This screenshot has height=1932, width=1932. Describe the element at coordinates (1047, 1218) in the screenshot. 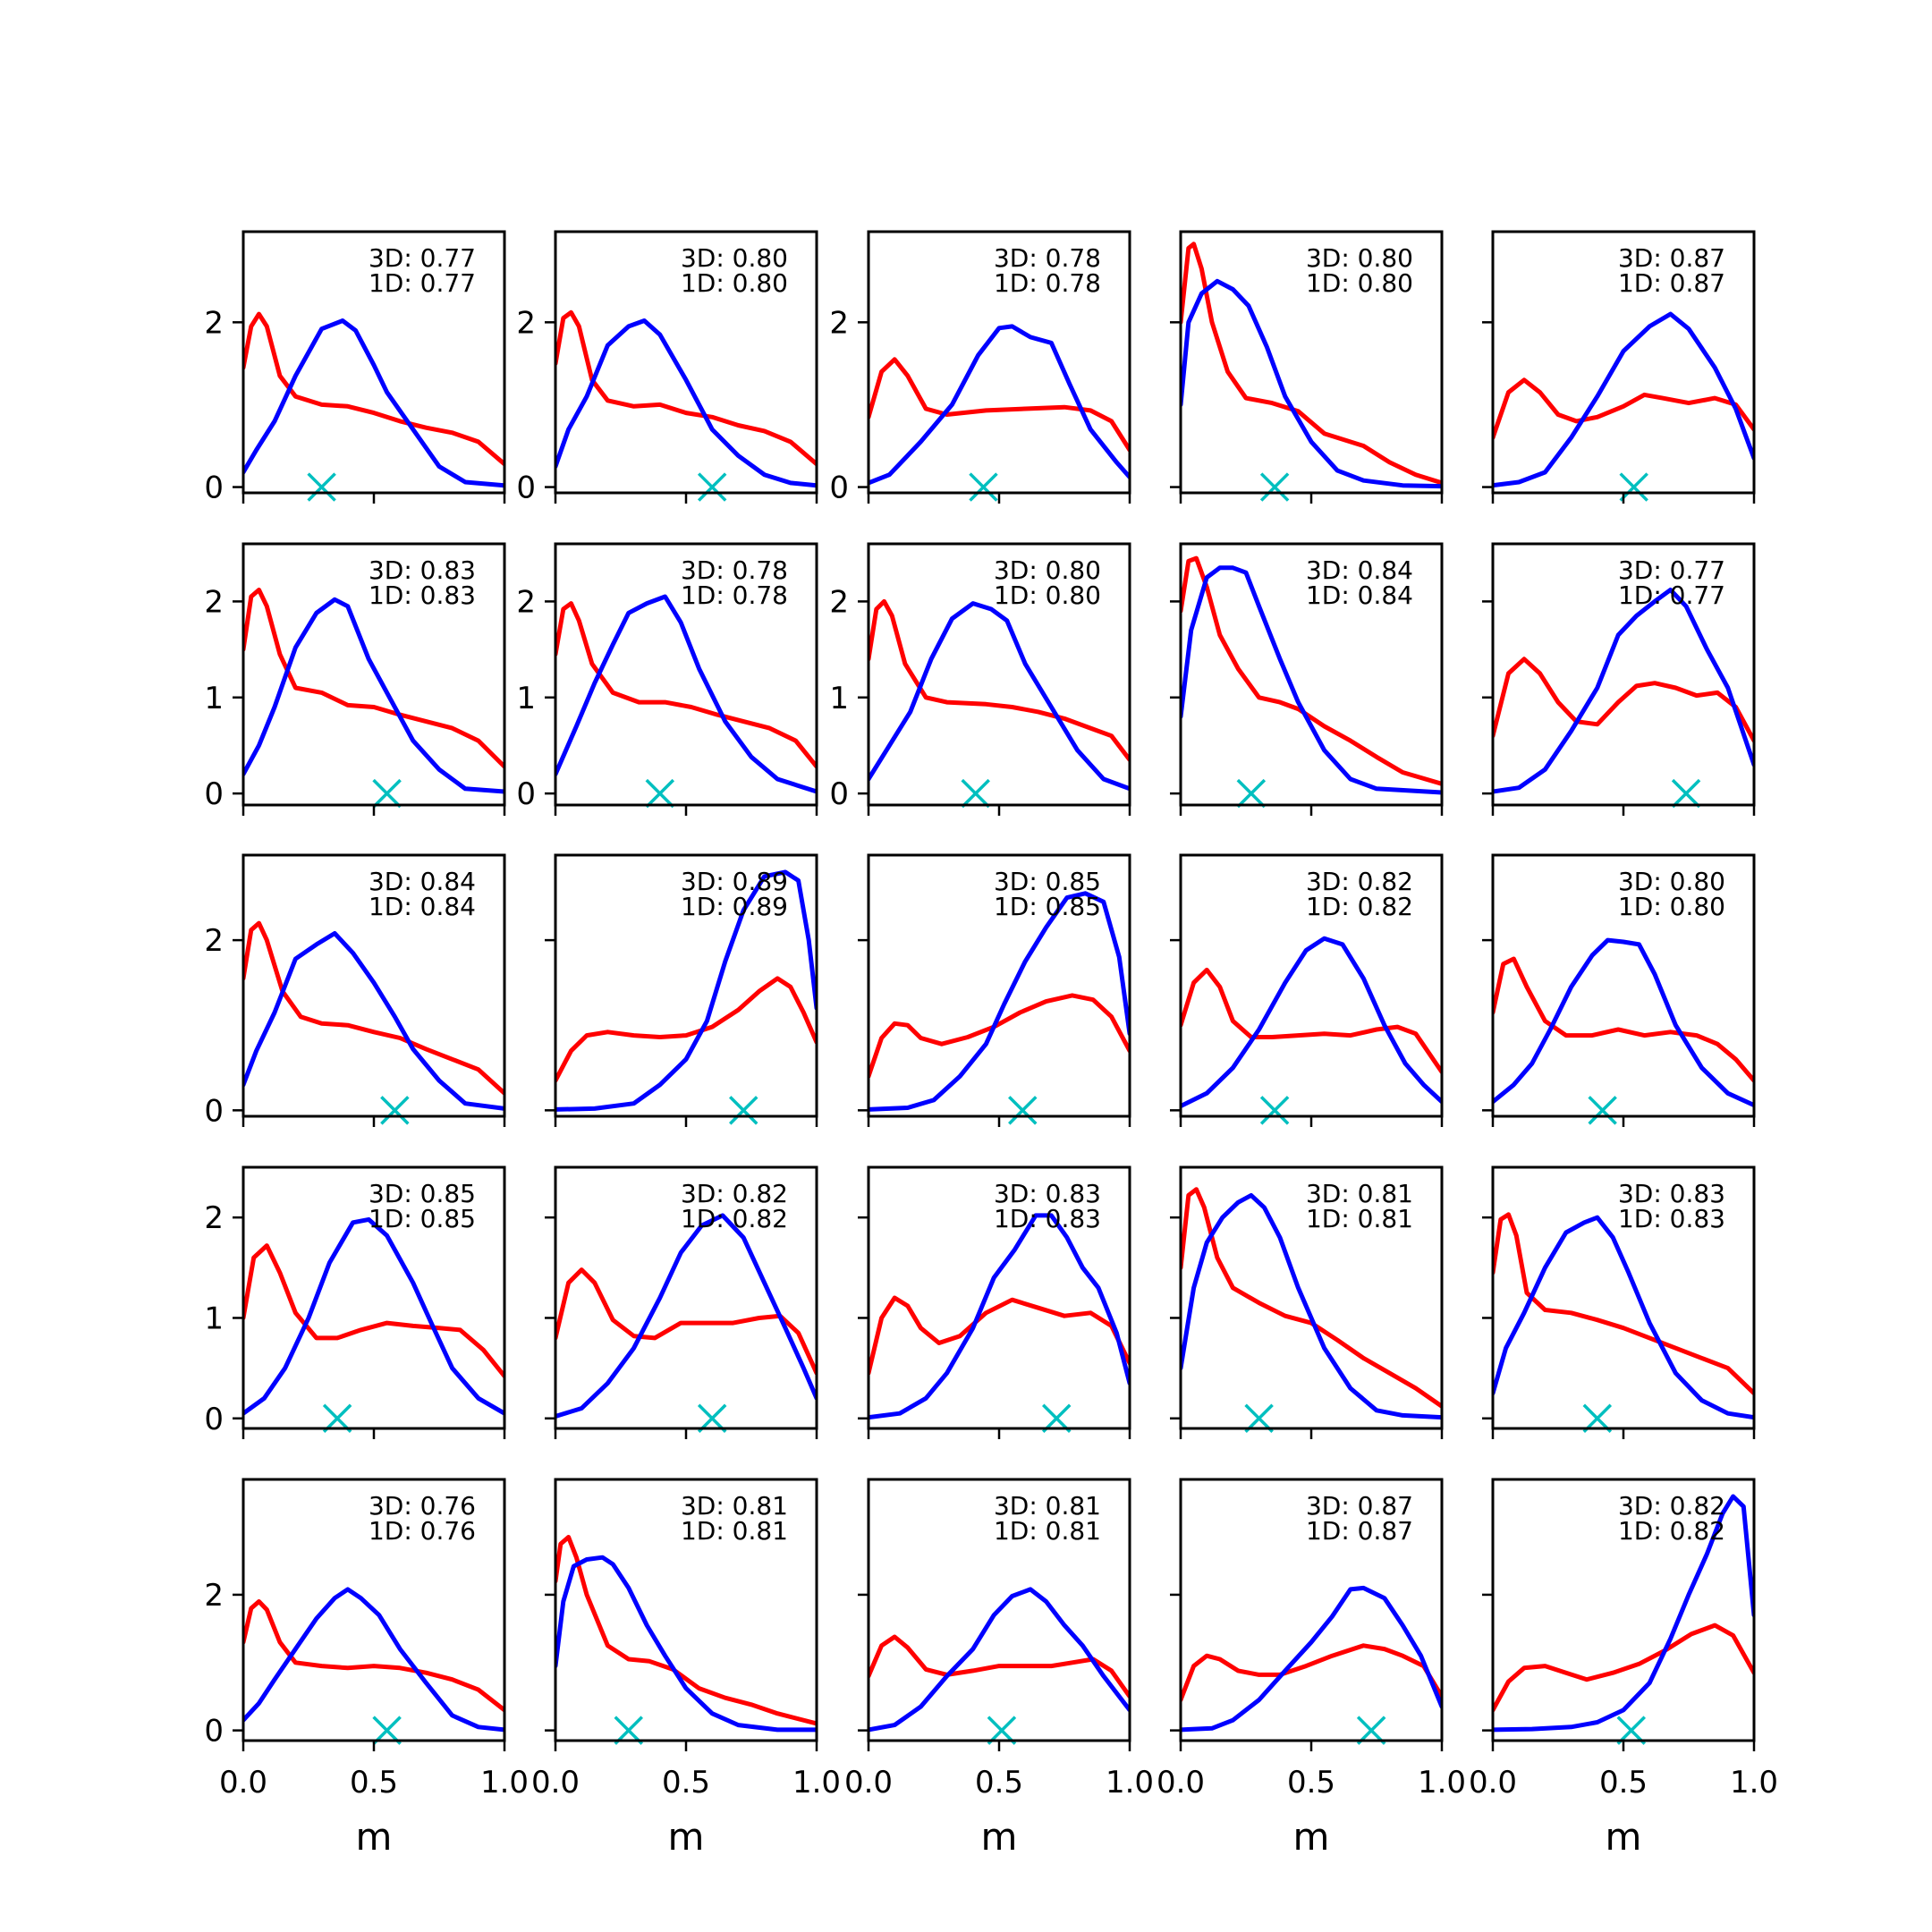

I see `annotation-1d: 1D: 0.83` at that location.